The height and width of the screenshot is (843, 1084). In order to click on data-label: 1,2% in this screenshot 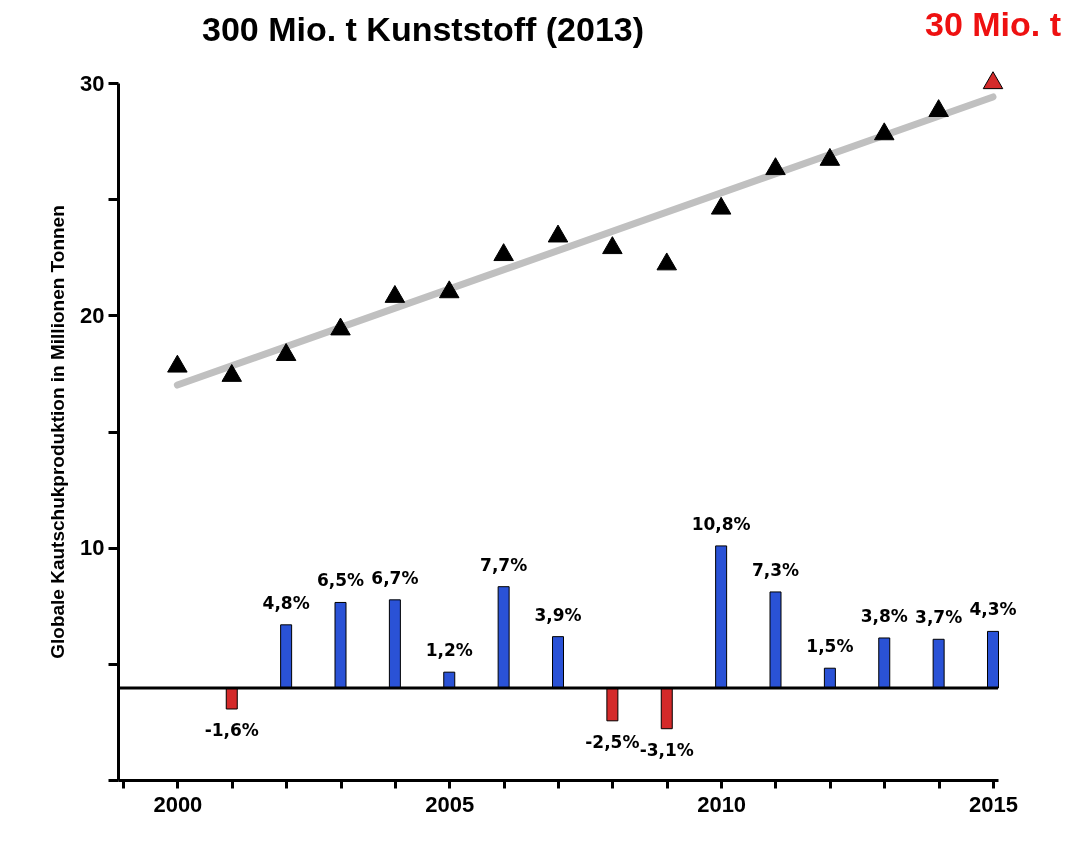, I will do `click(449, 650)`.